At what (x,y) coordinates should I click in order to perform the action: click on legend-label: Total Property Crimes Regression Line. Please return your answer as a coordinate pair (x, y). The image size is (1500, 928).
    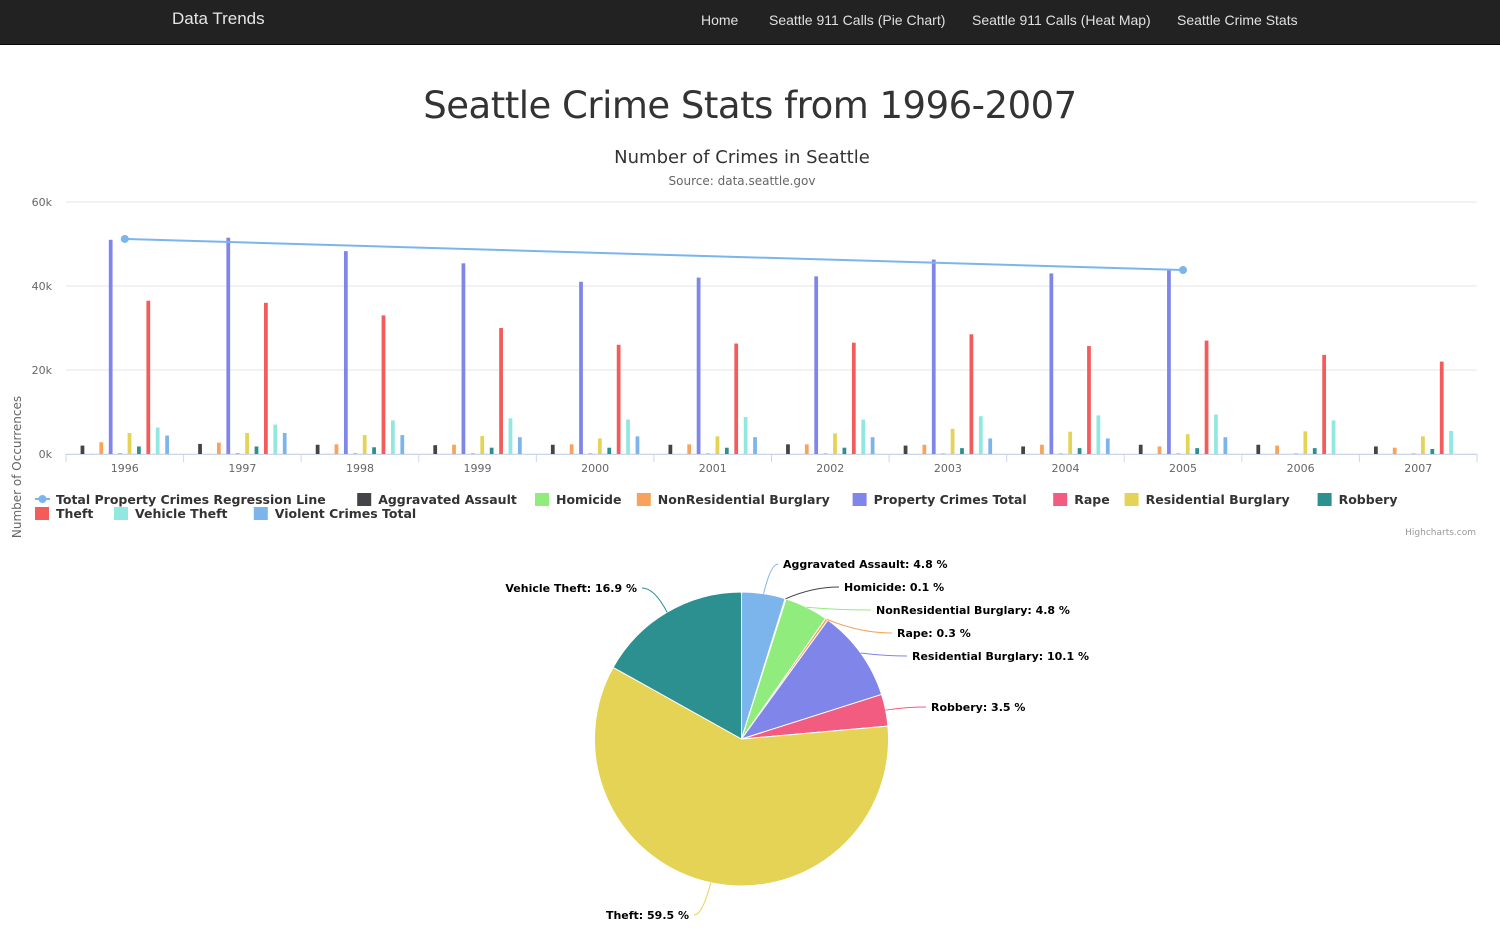
    Looking at the image, I should click on (191, 499).